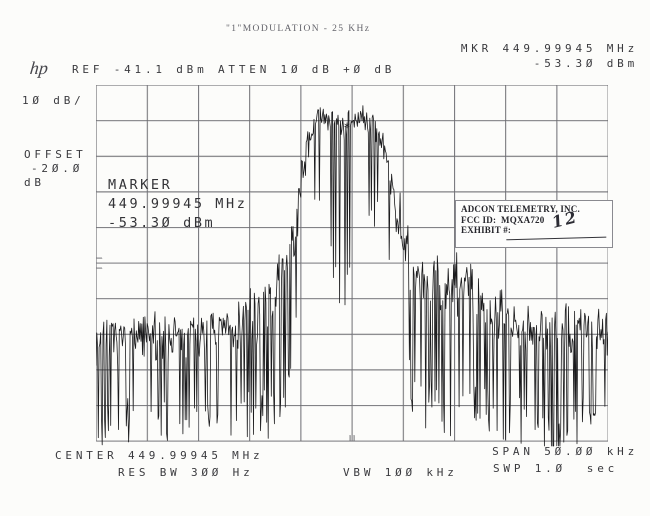  Describe the element at coordinates (400, 472) in the screenshot. I see `video-bandwidth-label: VBW 1ØØ kHz` at that location.